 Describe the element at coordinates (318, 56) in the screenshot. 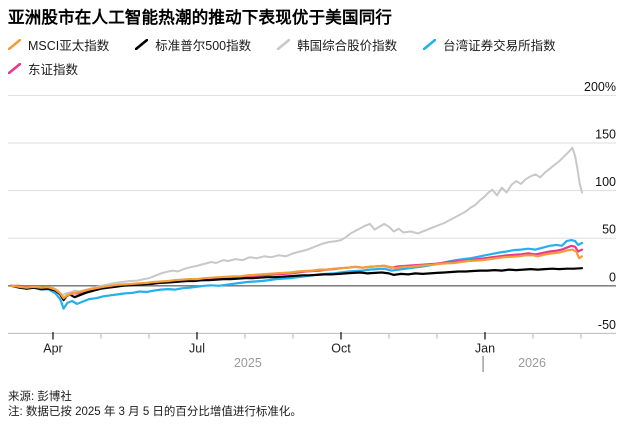

I see `chart-legend: MSCI亚太指数 标准普尔500指数 韩国综合股价指数 台湾证券交易所指数东证指数` at that location.